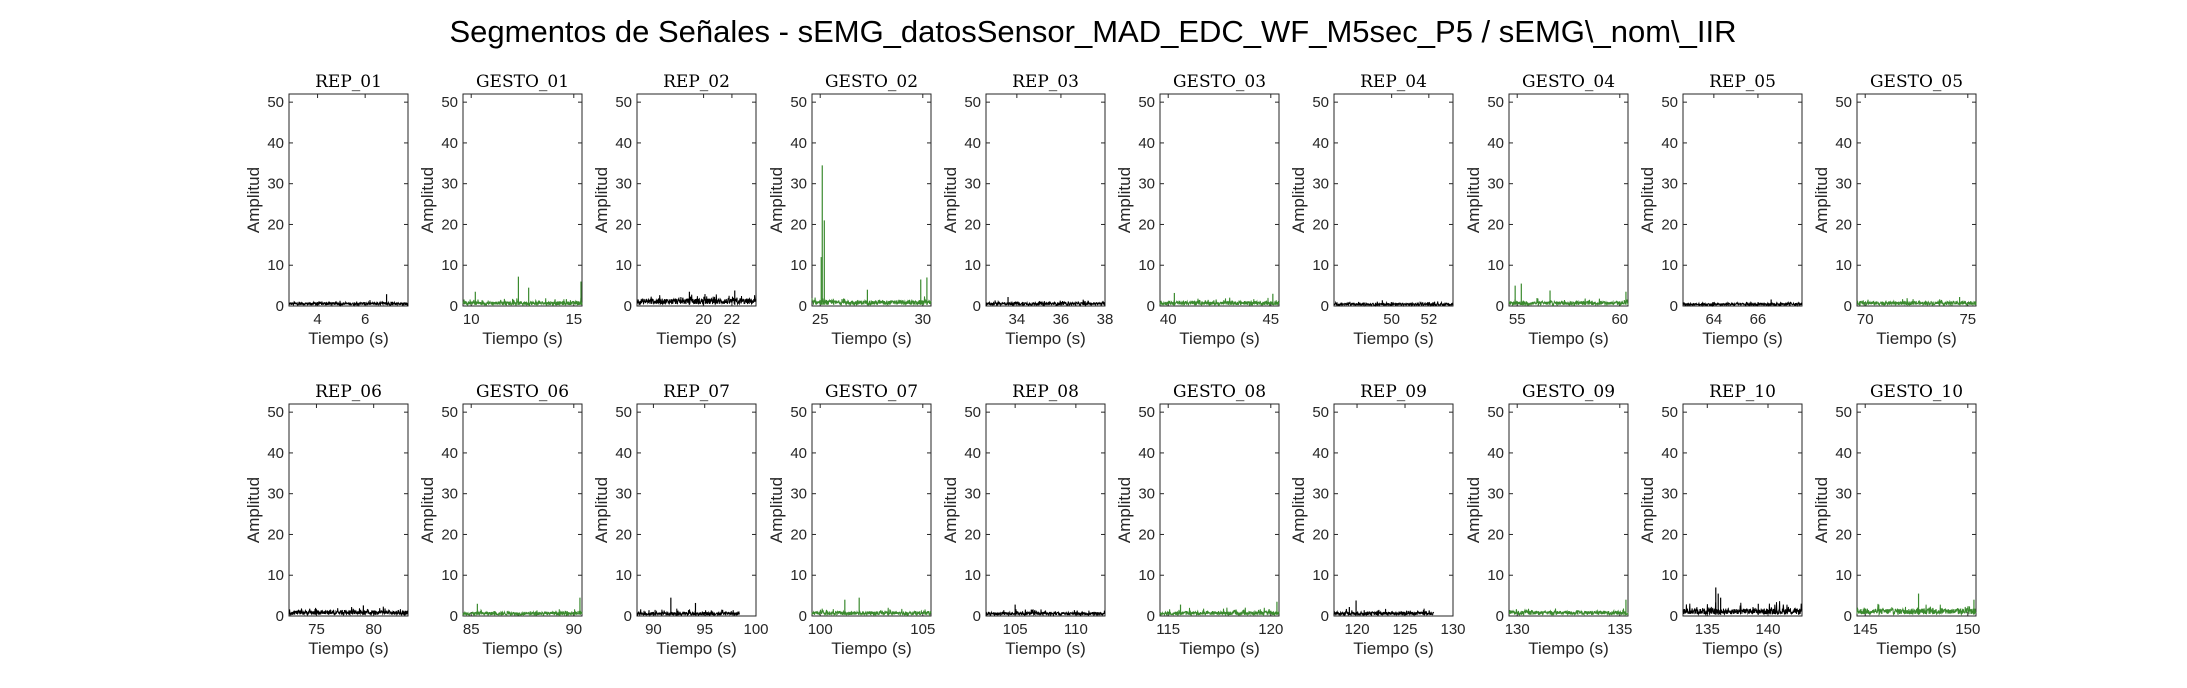 This screenshot has height=688, width=2187. I want to click on panel-title: REP_06, so click(348, 392).